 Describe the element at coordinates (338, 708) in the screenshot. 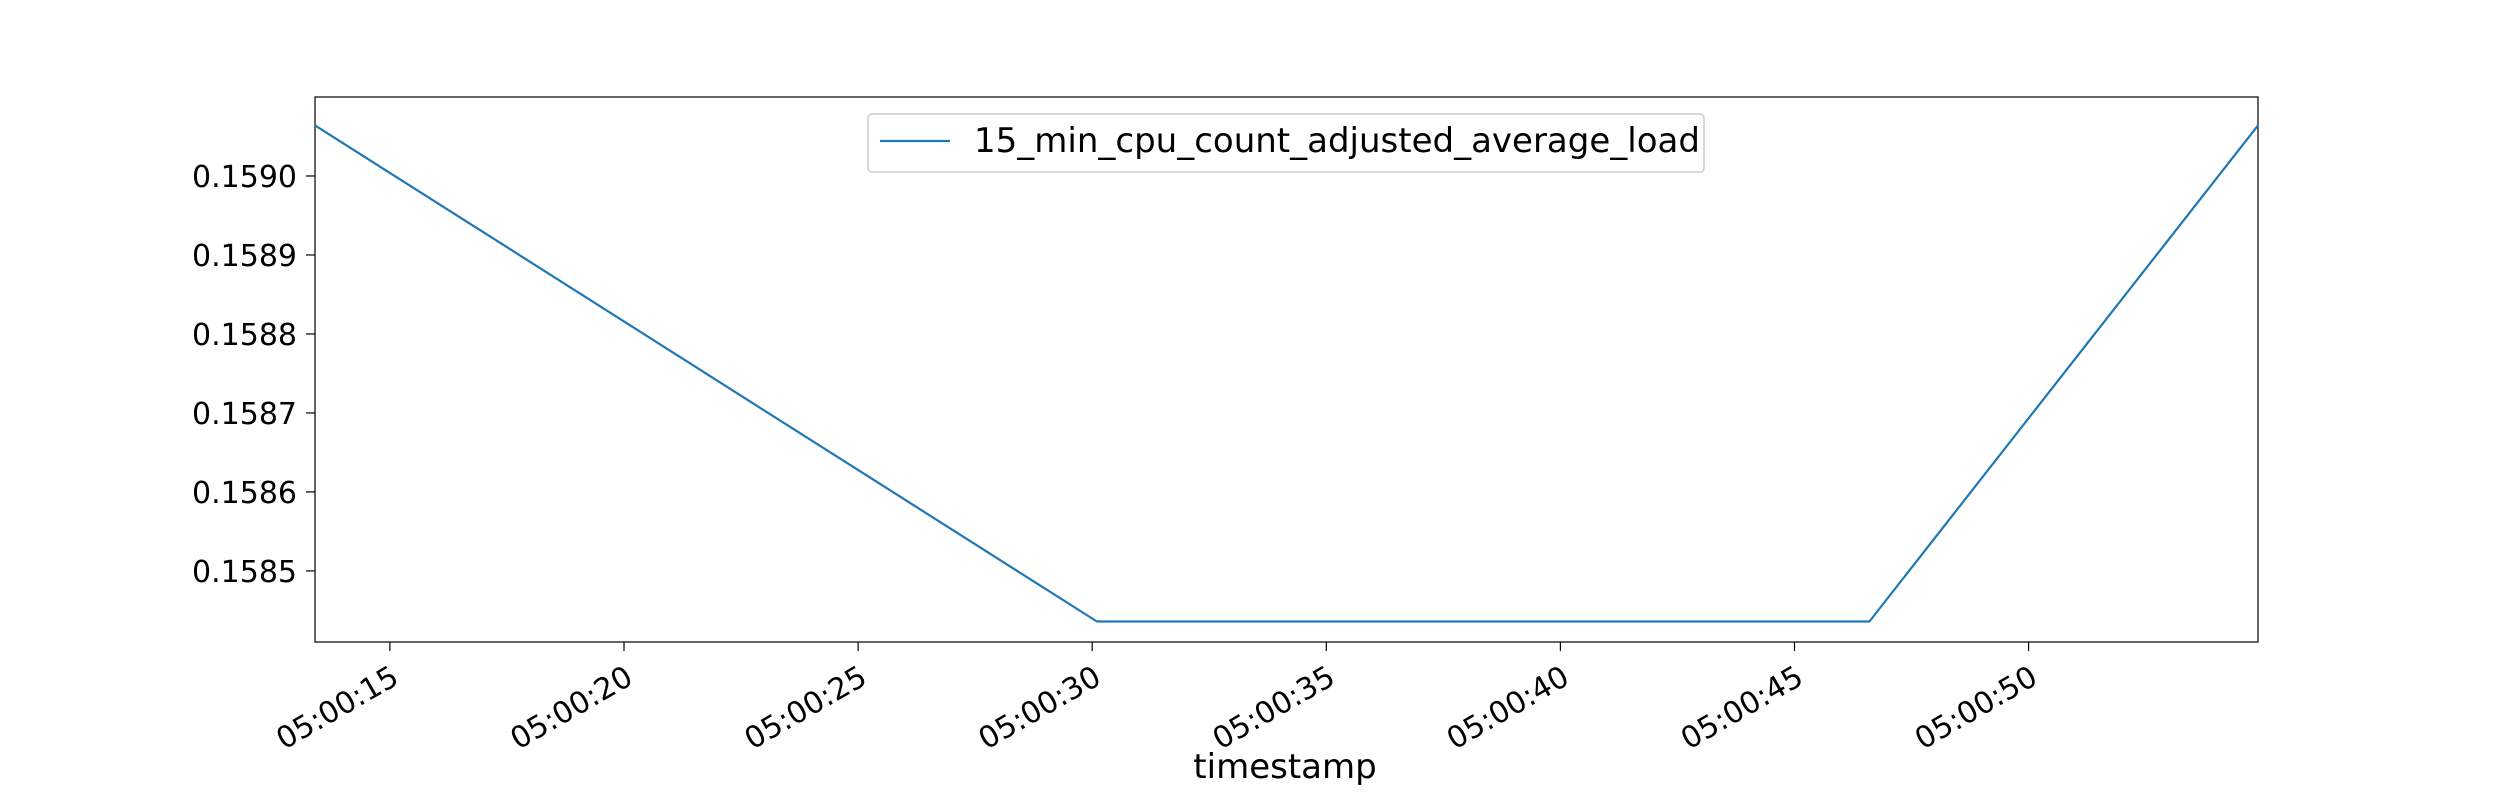

I see `x-tick-label: 05:00:15` at that location.